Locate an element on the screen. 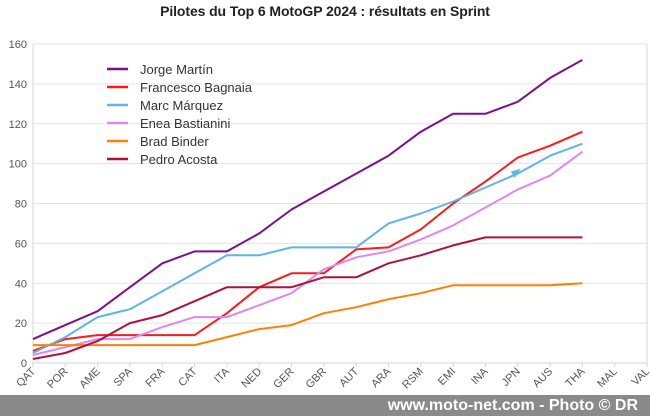 This screenshot has height=416, width=650. x-tick-label: VAL is located at coordinates (640, 377).